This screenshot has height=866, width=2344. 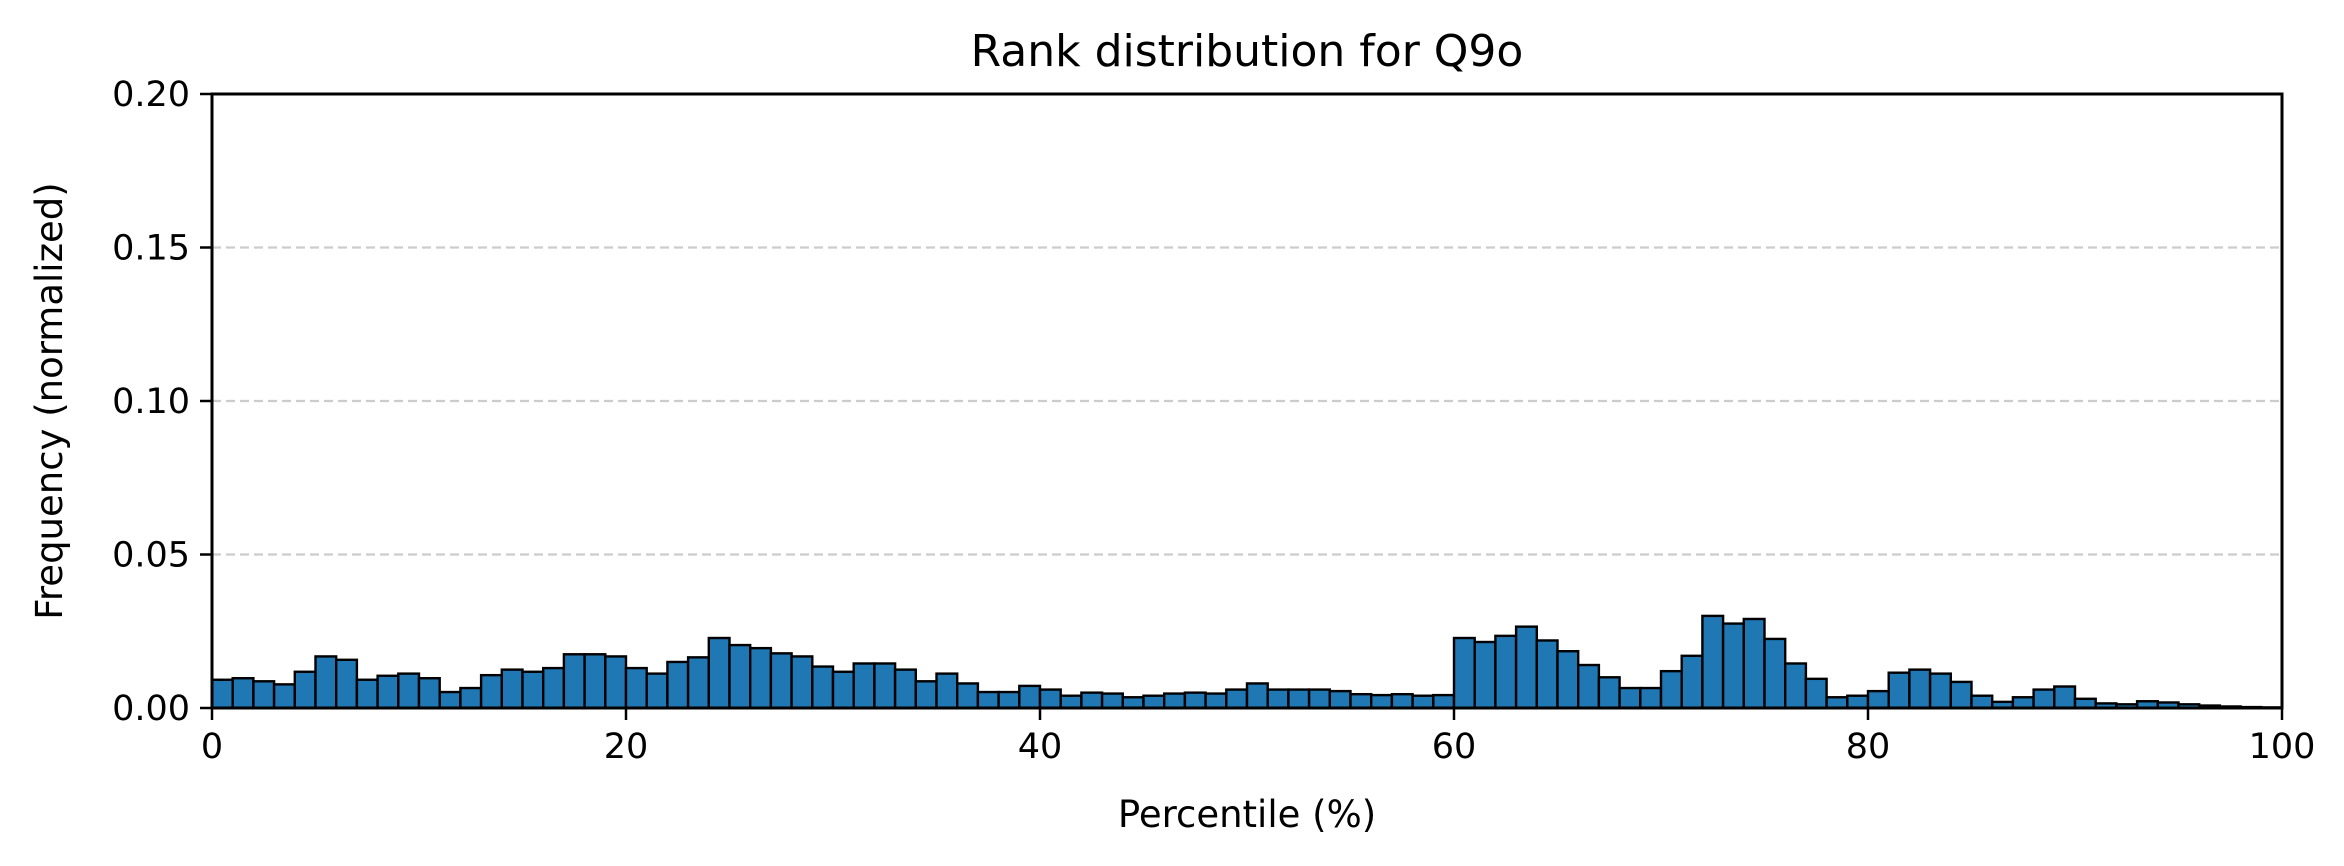 I want to click on chart-title: Rank distribution for Q9o, so click(x=1247, y=51).